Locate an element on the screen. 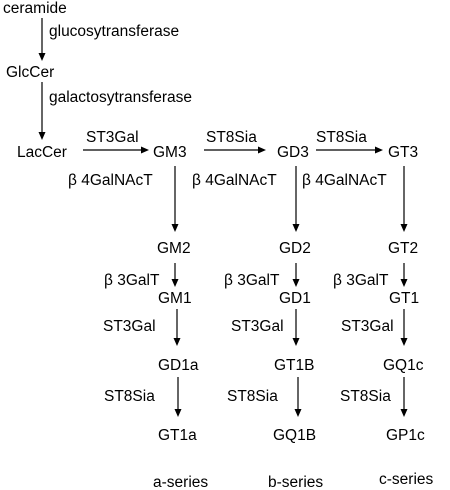 The image size is (450, 490). arrowhead-gq1c is located at coordinates (404, 342).